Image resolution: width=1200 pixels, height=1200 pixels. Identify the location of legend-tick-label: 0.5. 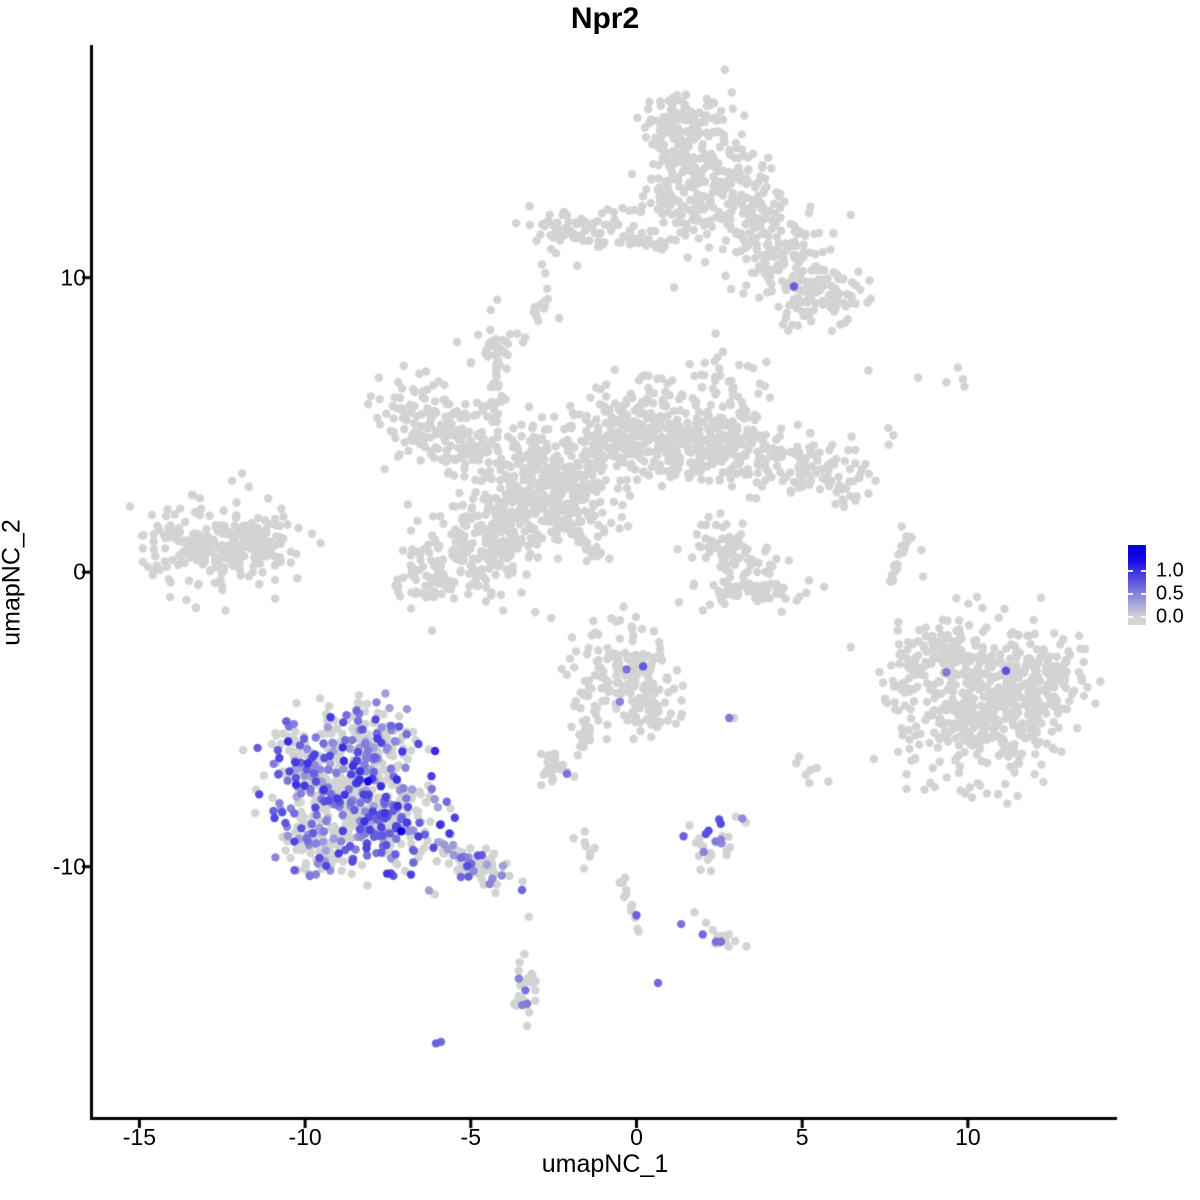
(1170, 593).